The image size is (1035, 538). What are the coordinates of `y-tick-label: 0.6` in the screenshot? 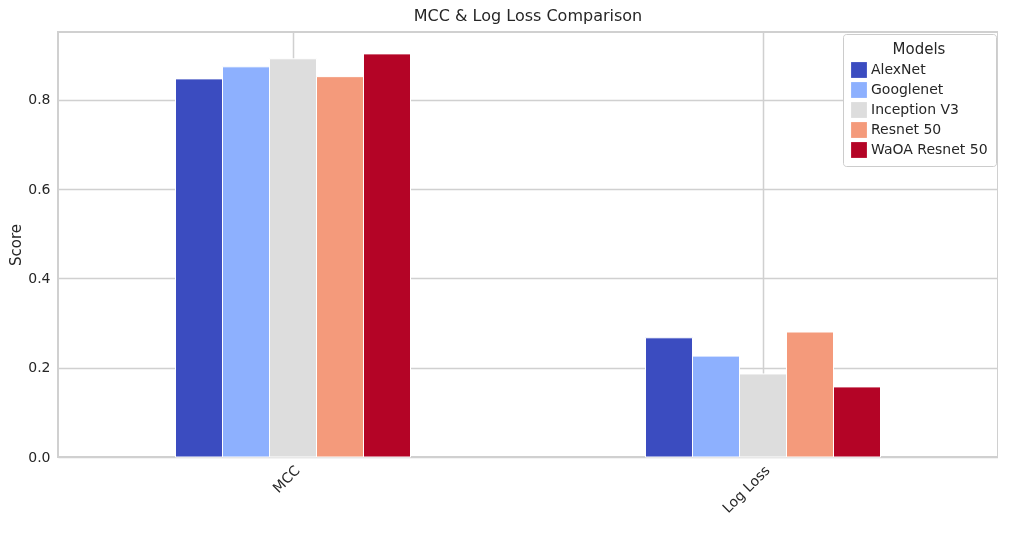 It's located at (39, 188).